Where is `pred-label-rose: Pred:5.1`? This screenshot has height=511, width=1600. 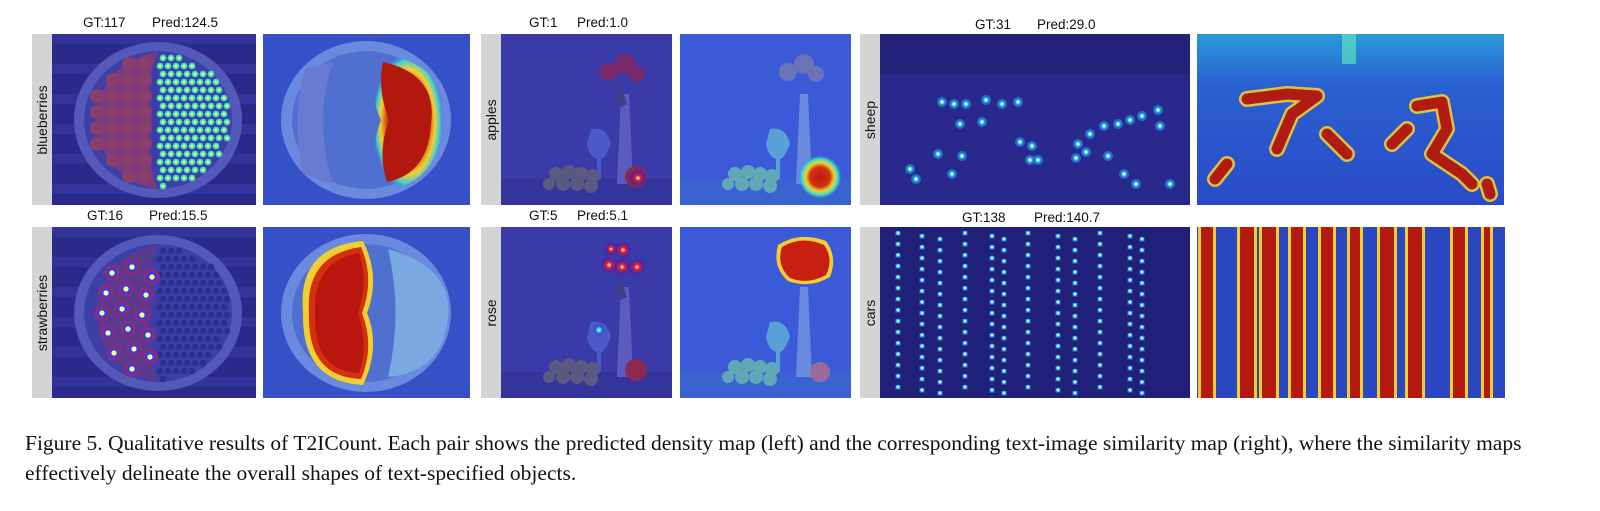
pred-label-rose: Pred:5.1 is located at coordinates (603, 215).